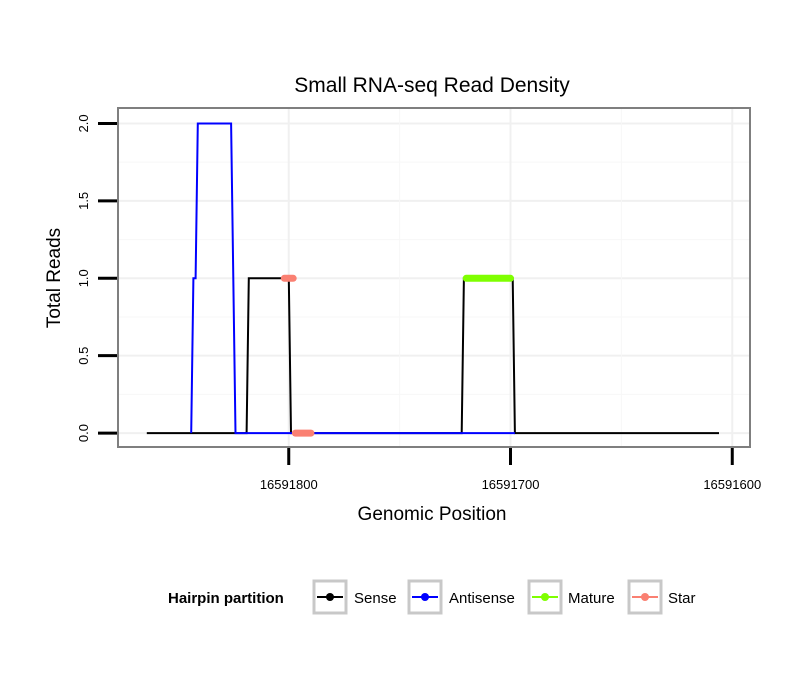 This screenshot has height=690, width=810. What do you see at coordinates (482, 598) in the screenshot?
I see `legend-label: Antisense` at bounding box center [482, 598].